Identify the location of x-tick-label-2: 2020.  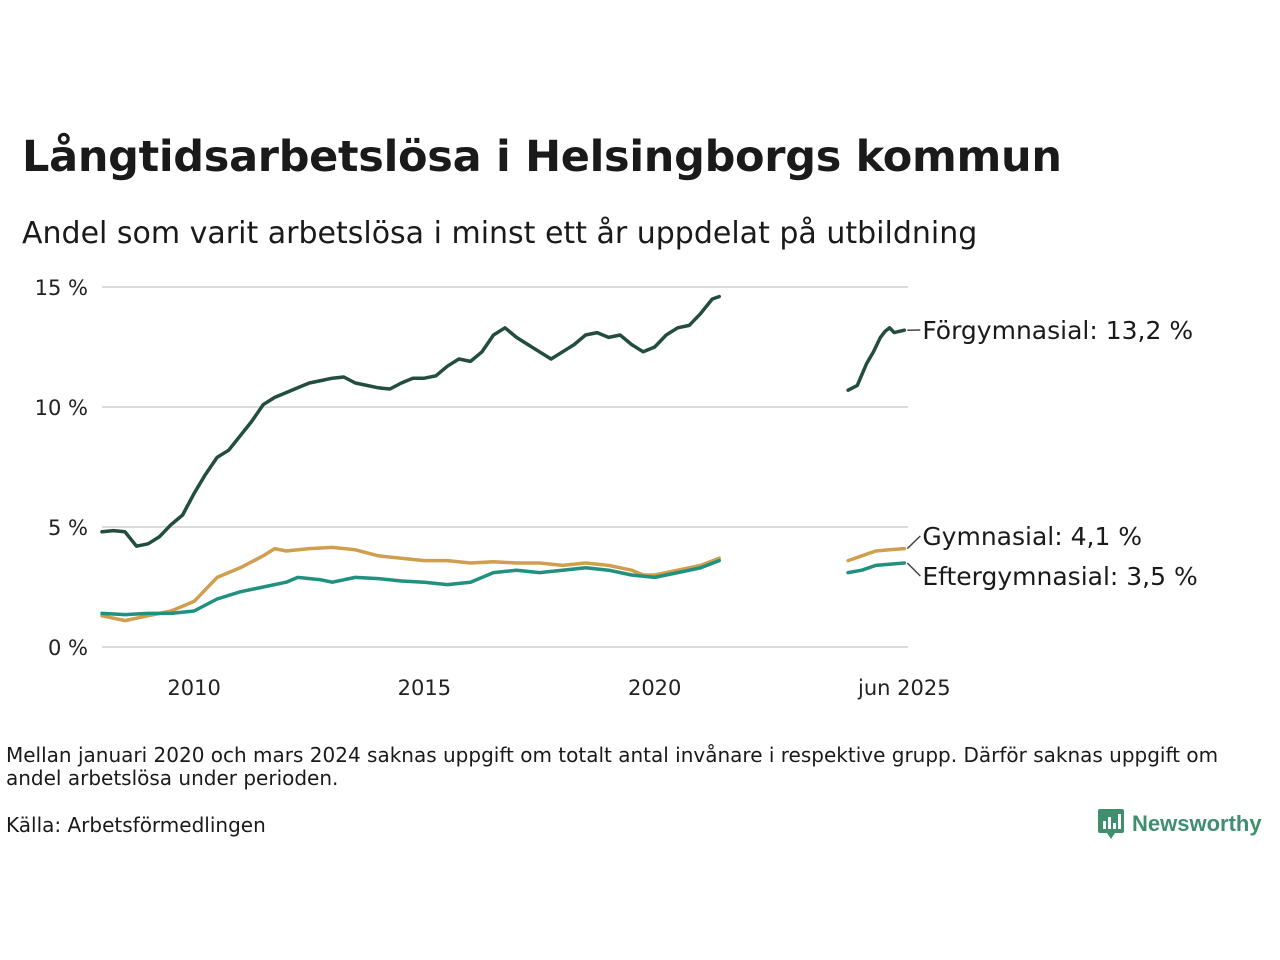
(654, 688).